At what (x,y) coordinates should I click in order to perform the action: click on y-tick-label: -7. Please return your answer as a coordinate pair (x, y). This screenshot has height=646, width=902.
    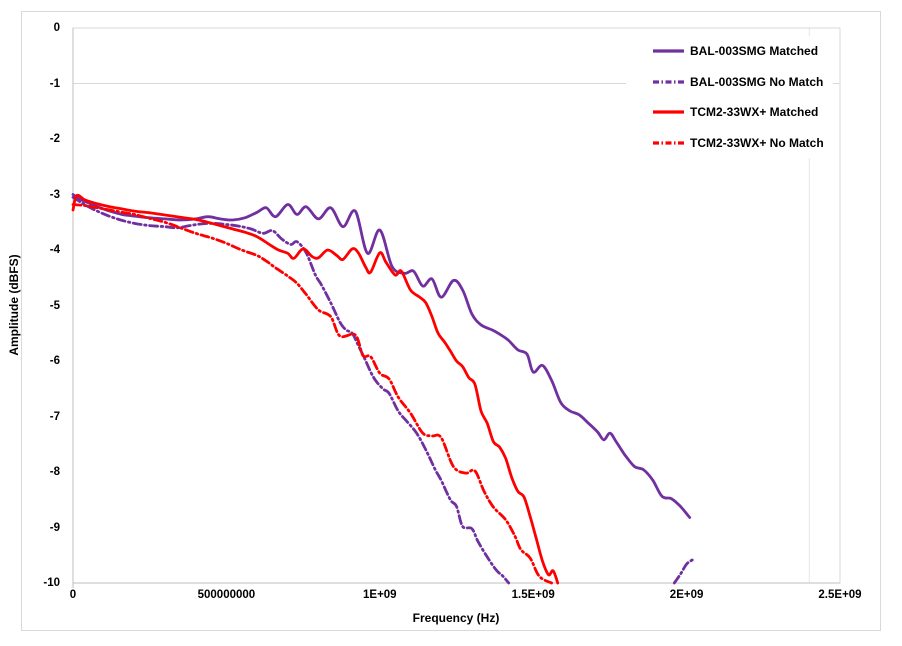
    Looking at the image, I should click on (54, 416).